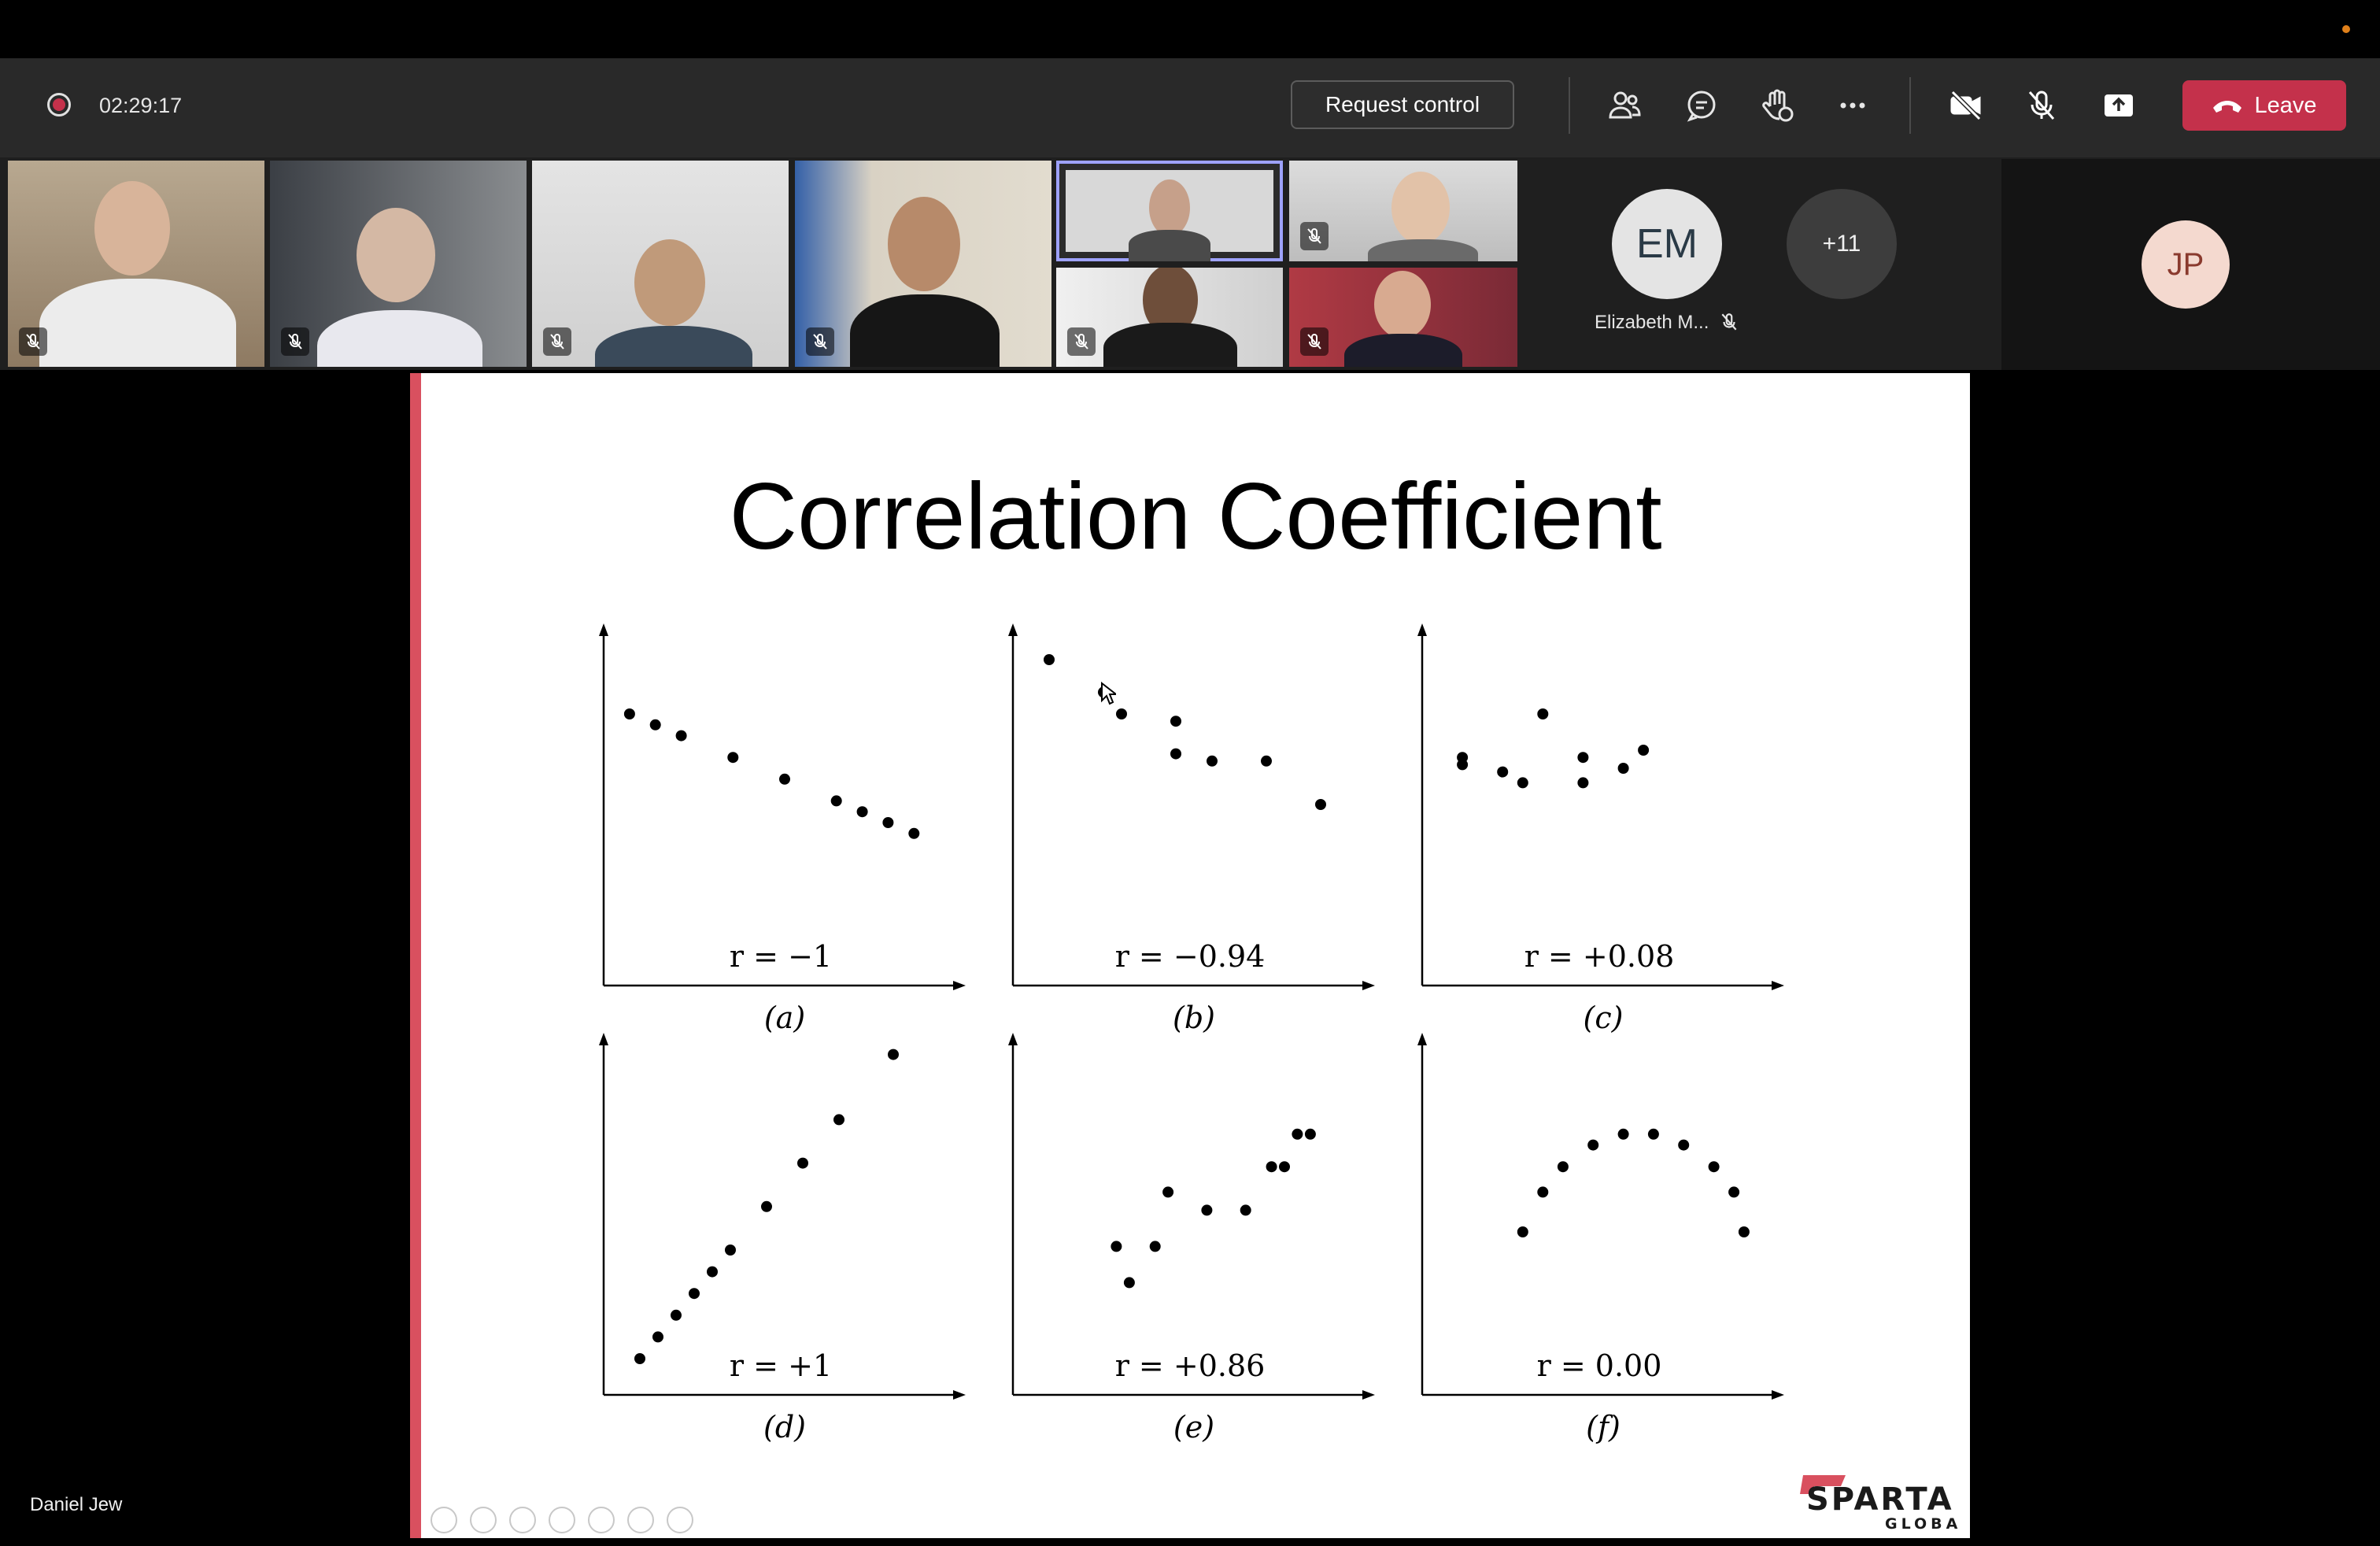 Image resolution: width=2380 pixels, height=1546 pixels. What do you see at coordinates (2118, 105) in the screenshot?
I see `share-screen-icon` at bounding box center [2118, 105].